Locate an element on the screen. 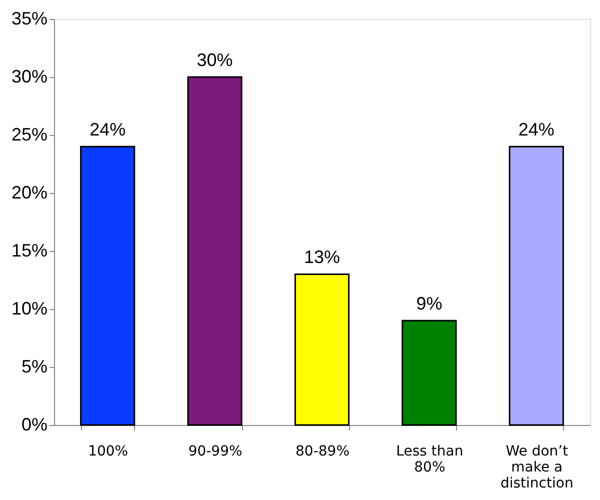 This screenshot has height=500, width=600. x-tick-label: Less than 80% is located at coordinates (430, 460).